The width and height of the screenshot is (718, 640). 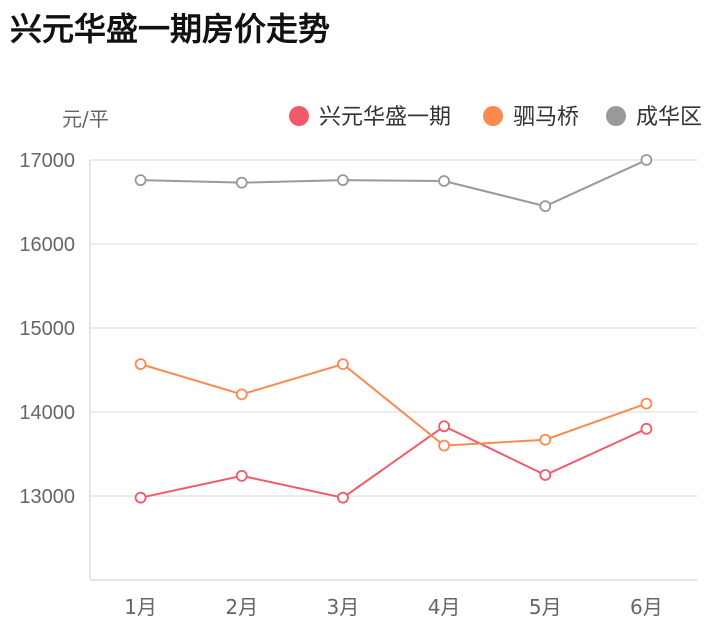 I want to click on x-tick-label: 4月, so click(x=444, y=607).